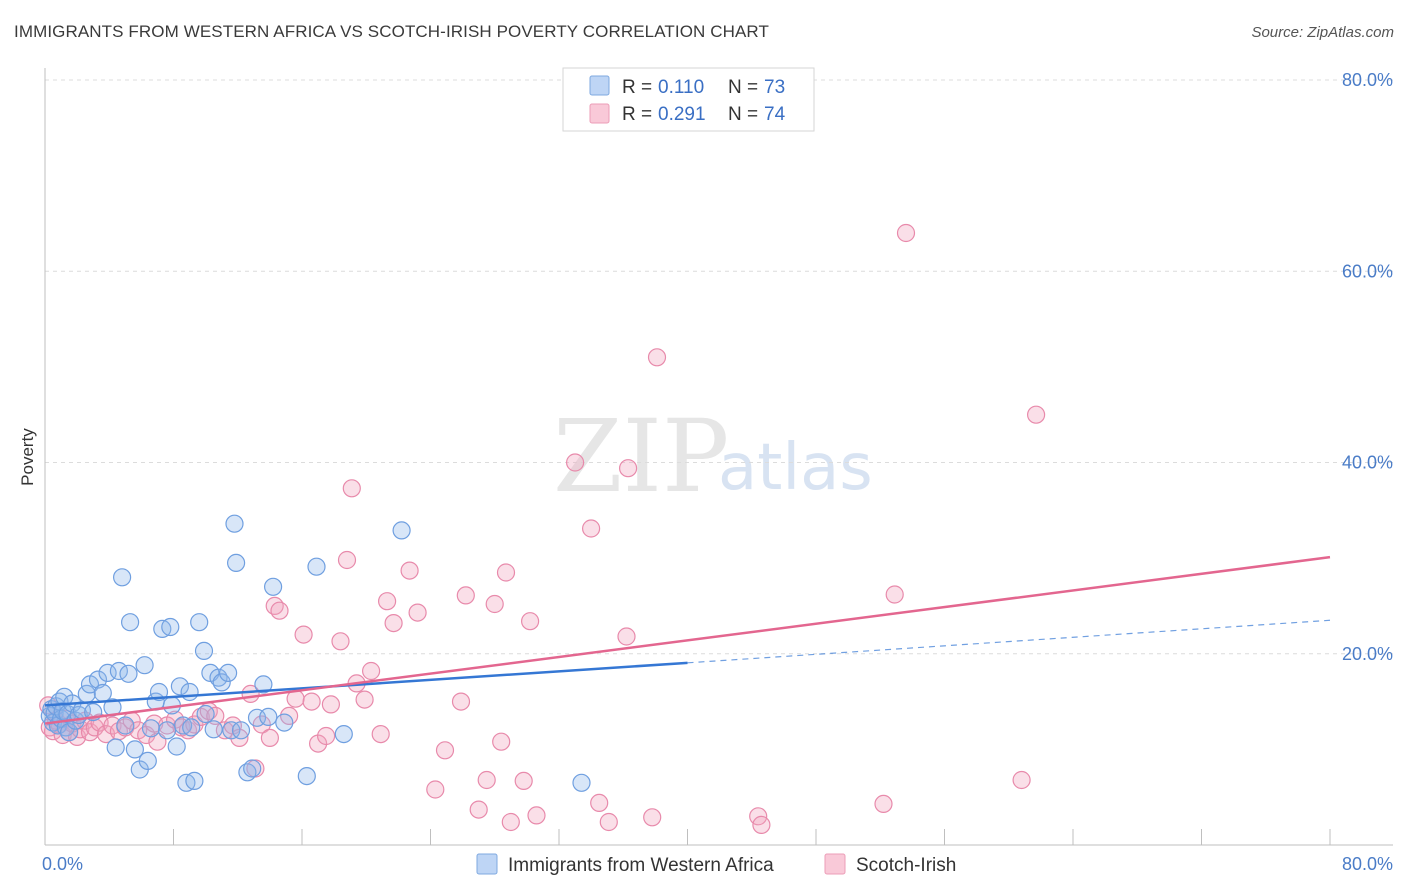 The width and height of the screenshot is (1406, 892). I want to click on y-tick-labels: 20.0% 40.0% 60.0% 80.0%, so click(1367, 367).